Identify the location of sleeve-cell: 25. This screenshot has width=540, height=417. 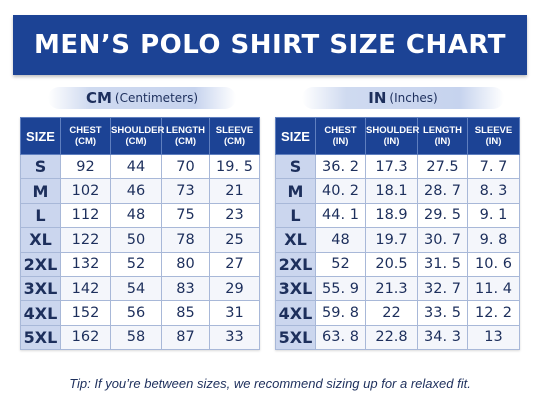
(234, 240).